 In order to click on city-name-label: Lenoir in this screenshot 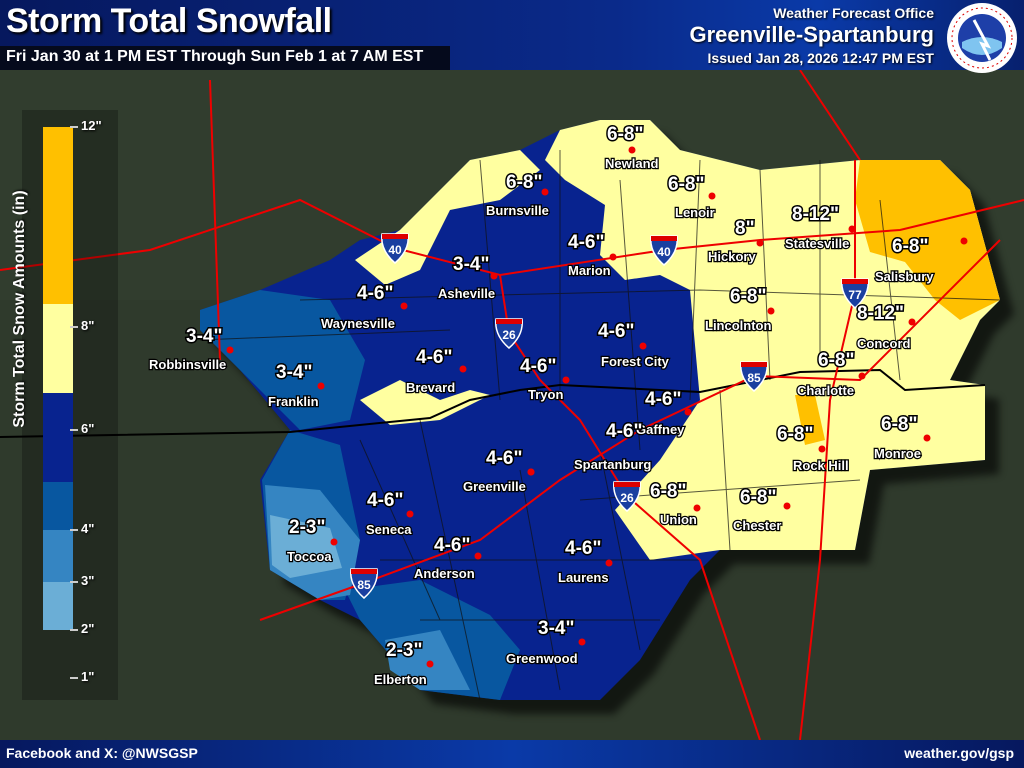, I will do `click(695, 212)`.